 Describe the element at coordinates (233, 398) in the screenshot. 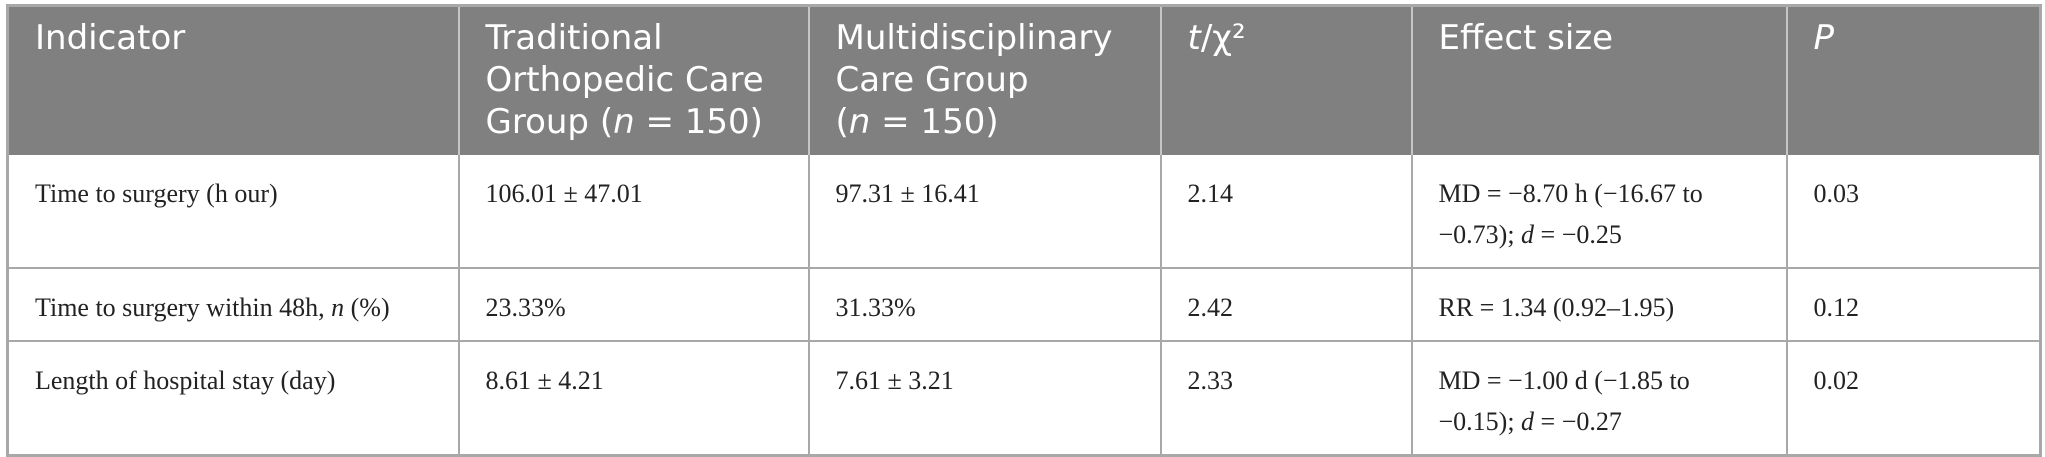

I see `cell-indicator: Length of hospital stay (day)` at that location.